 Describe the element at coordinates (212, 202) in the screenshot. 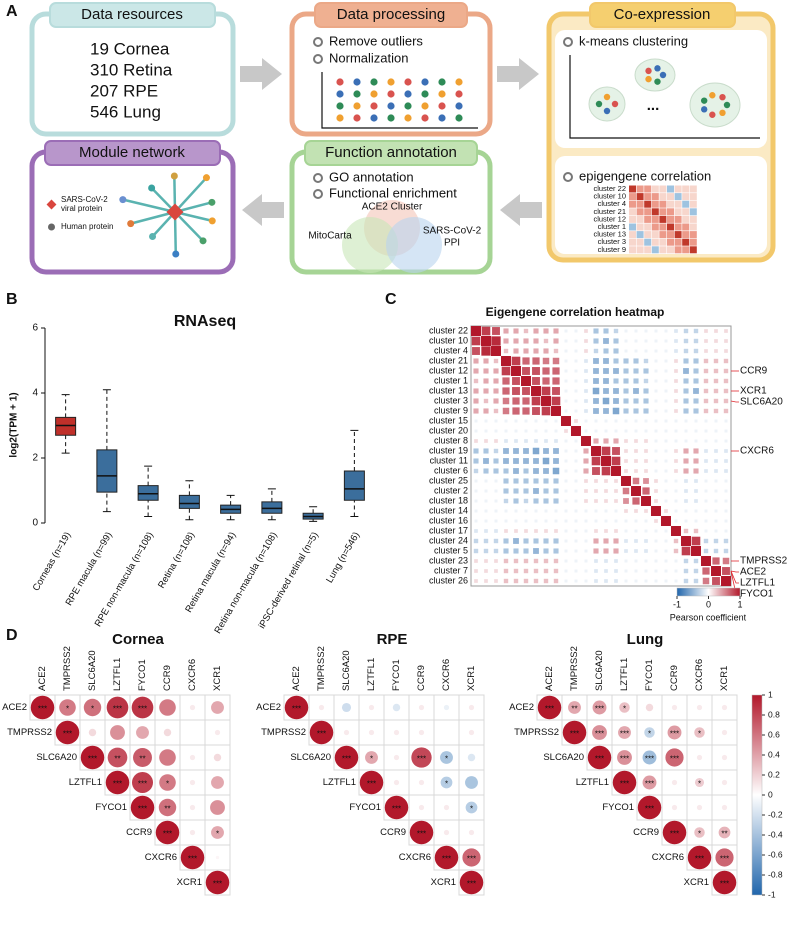

I see `deco-node` at that location.